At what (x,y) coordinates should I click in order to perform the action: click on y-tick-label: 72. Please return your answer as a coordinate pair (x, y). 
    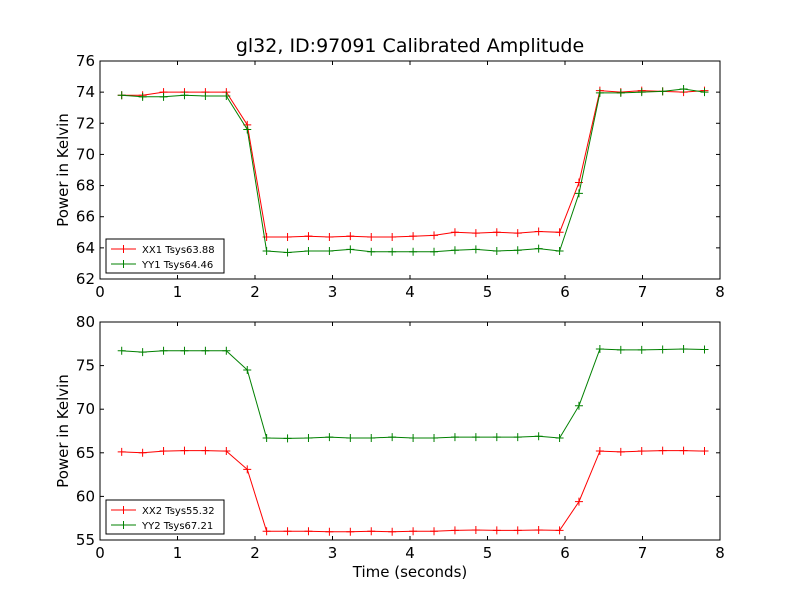
    Looking at the image, I should click on (85, 123).